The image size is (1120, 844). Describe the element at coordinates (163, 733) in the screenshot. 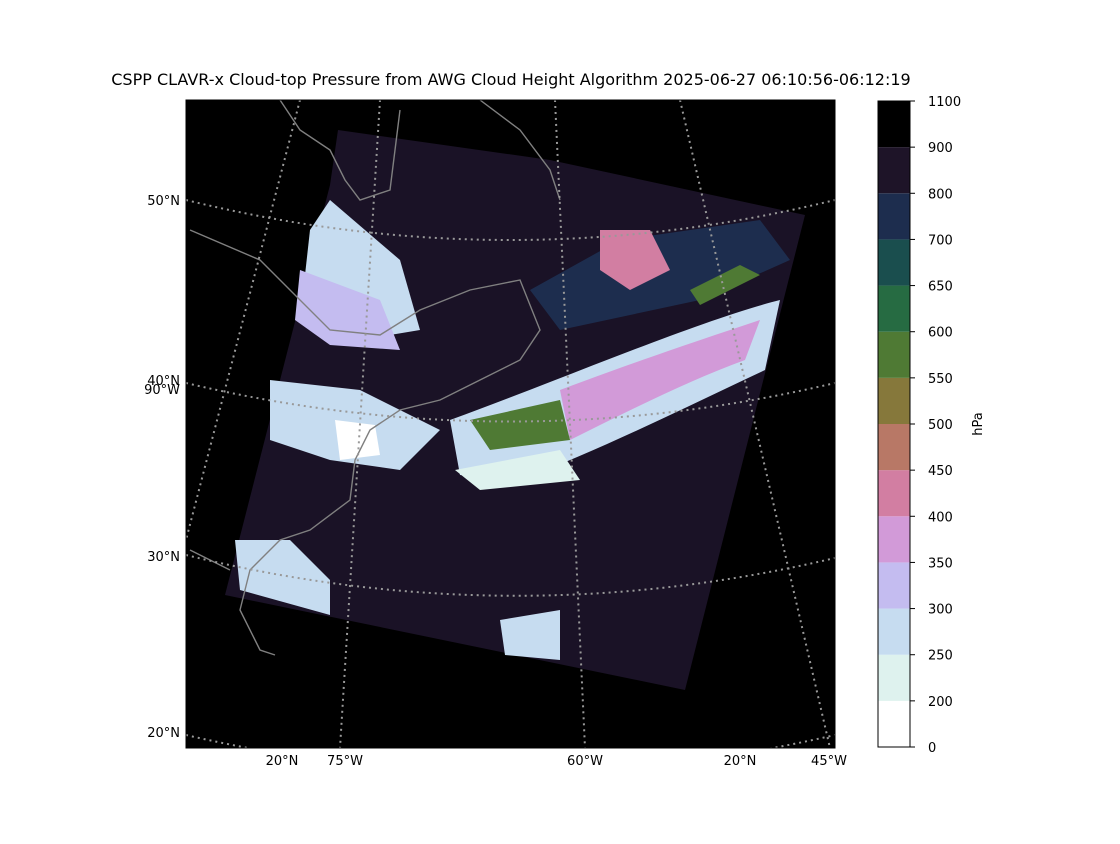

I see `lat-label: 20°N` at that location.